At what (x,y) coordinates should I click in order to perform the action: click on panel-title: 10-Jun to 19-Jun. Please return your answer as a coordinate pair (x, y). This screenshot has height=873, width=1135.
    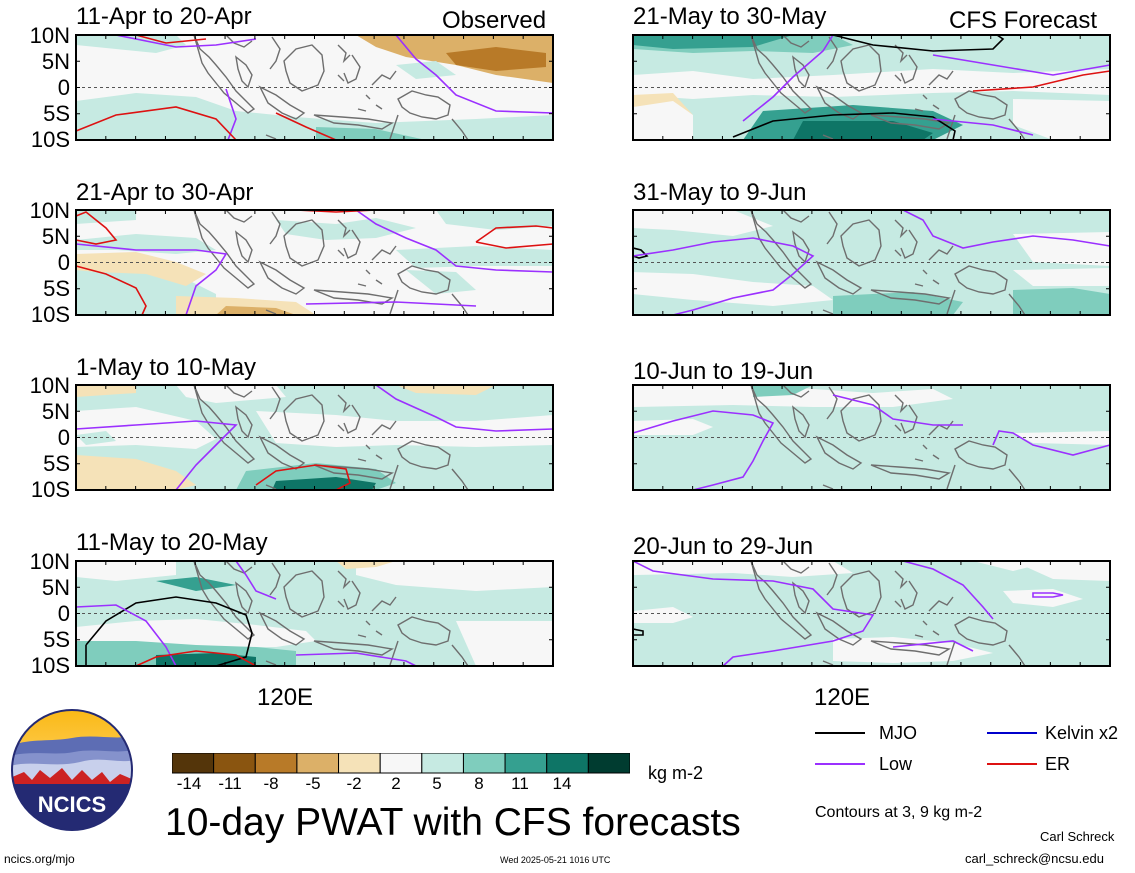
    Looking at the image, I should click on (723, 371).